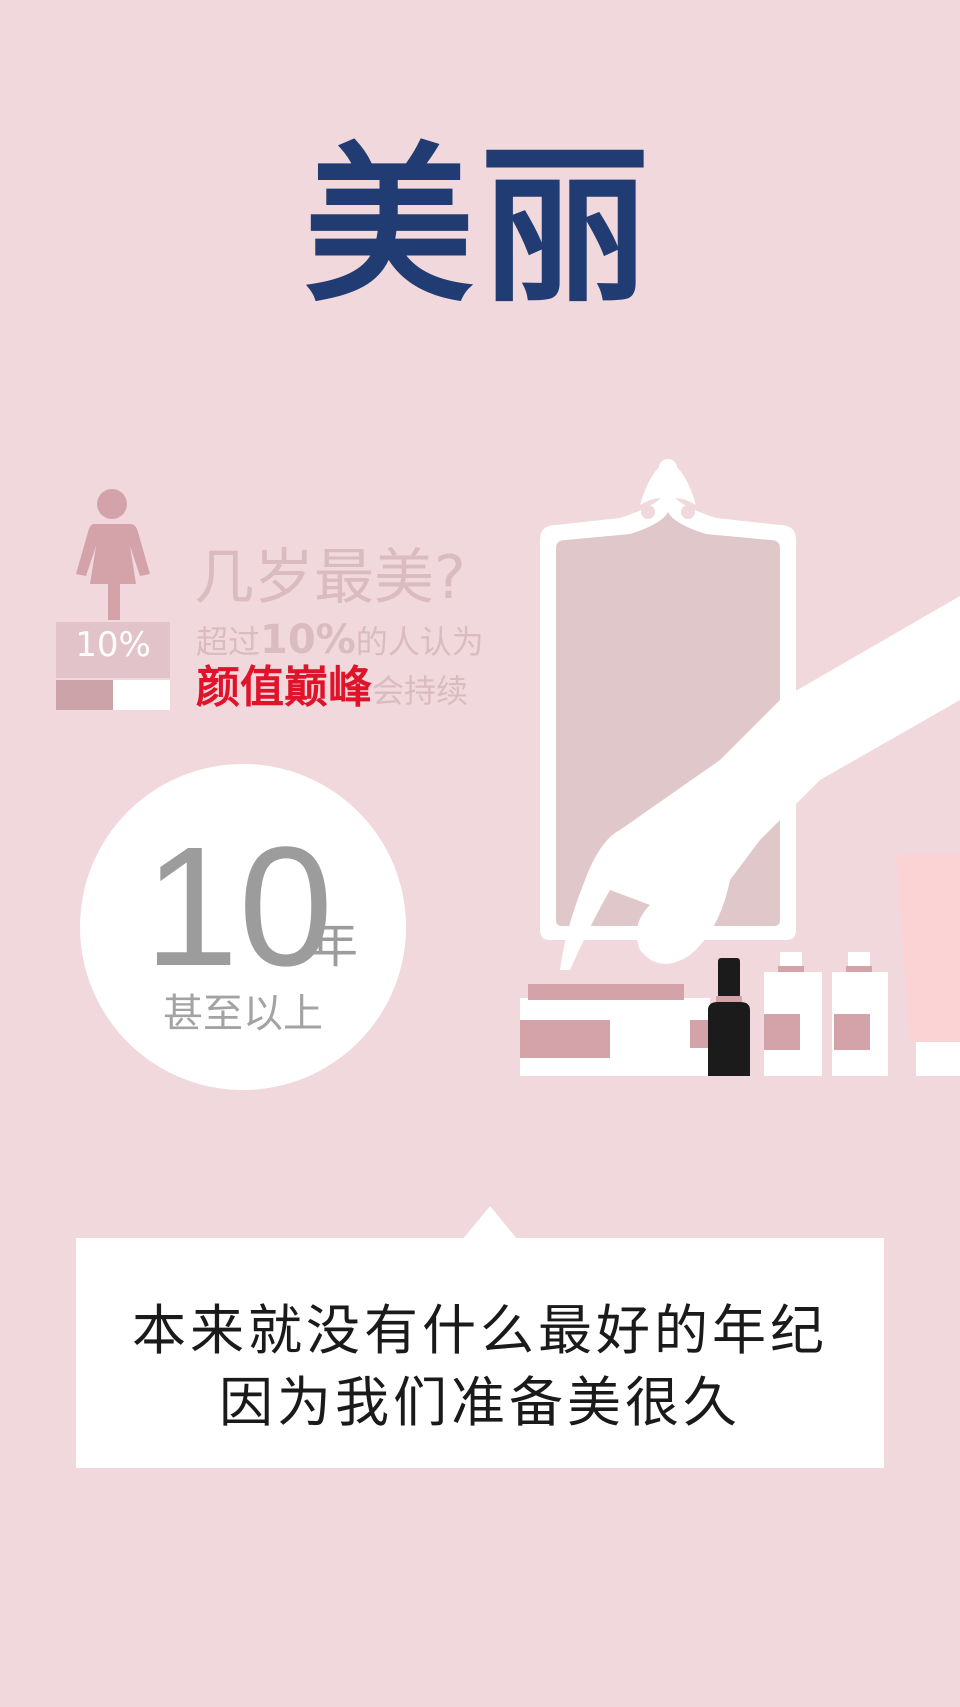  Describe the element at coordinates (228, 642) in the screenshot. I see `line1-prefix: 超过` at that location.